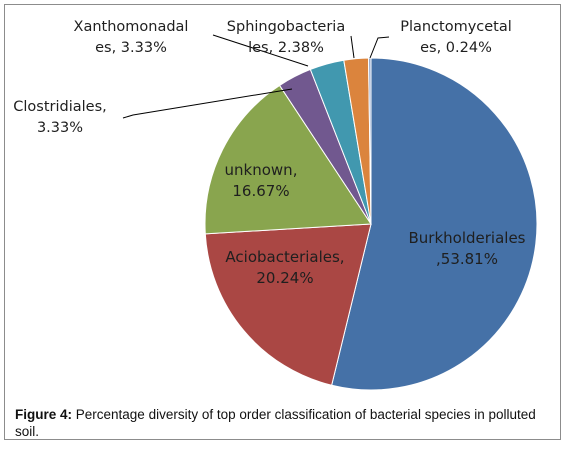 The height and width of the screenshot is (450, 569). I want to click on slice-label-planctomycetales: Planctomycetal es, 0.24%, so click(456, 37).